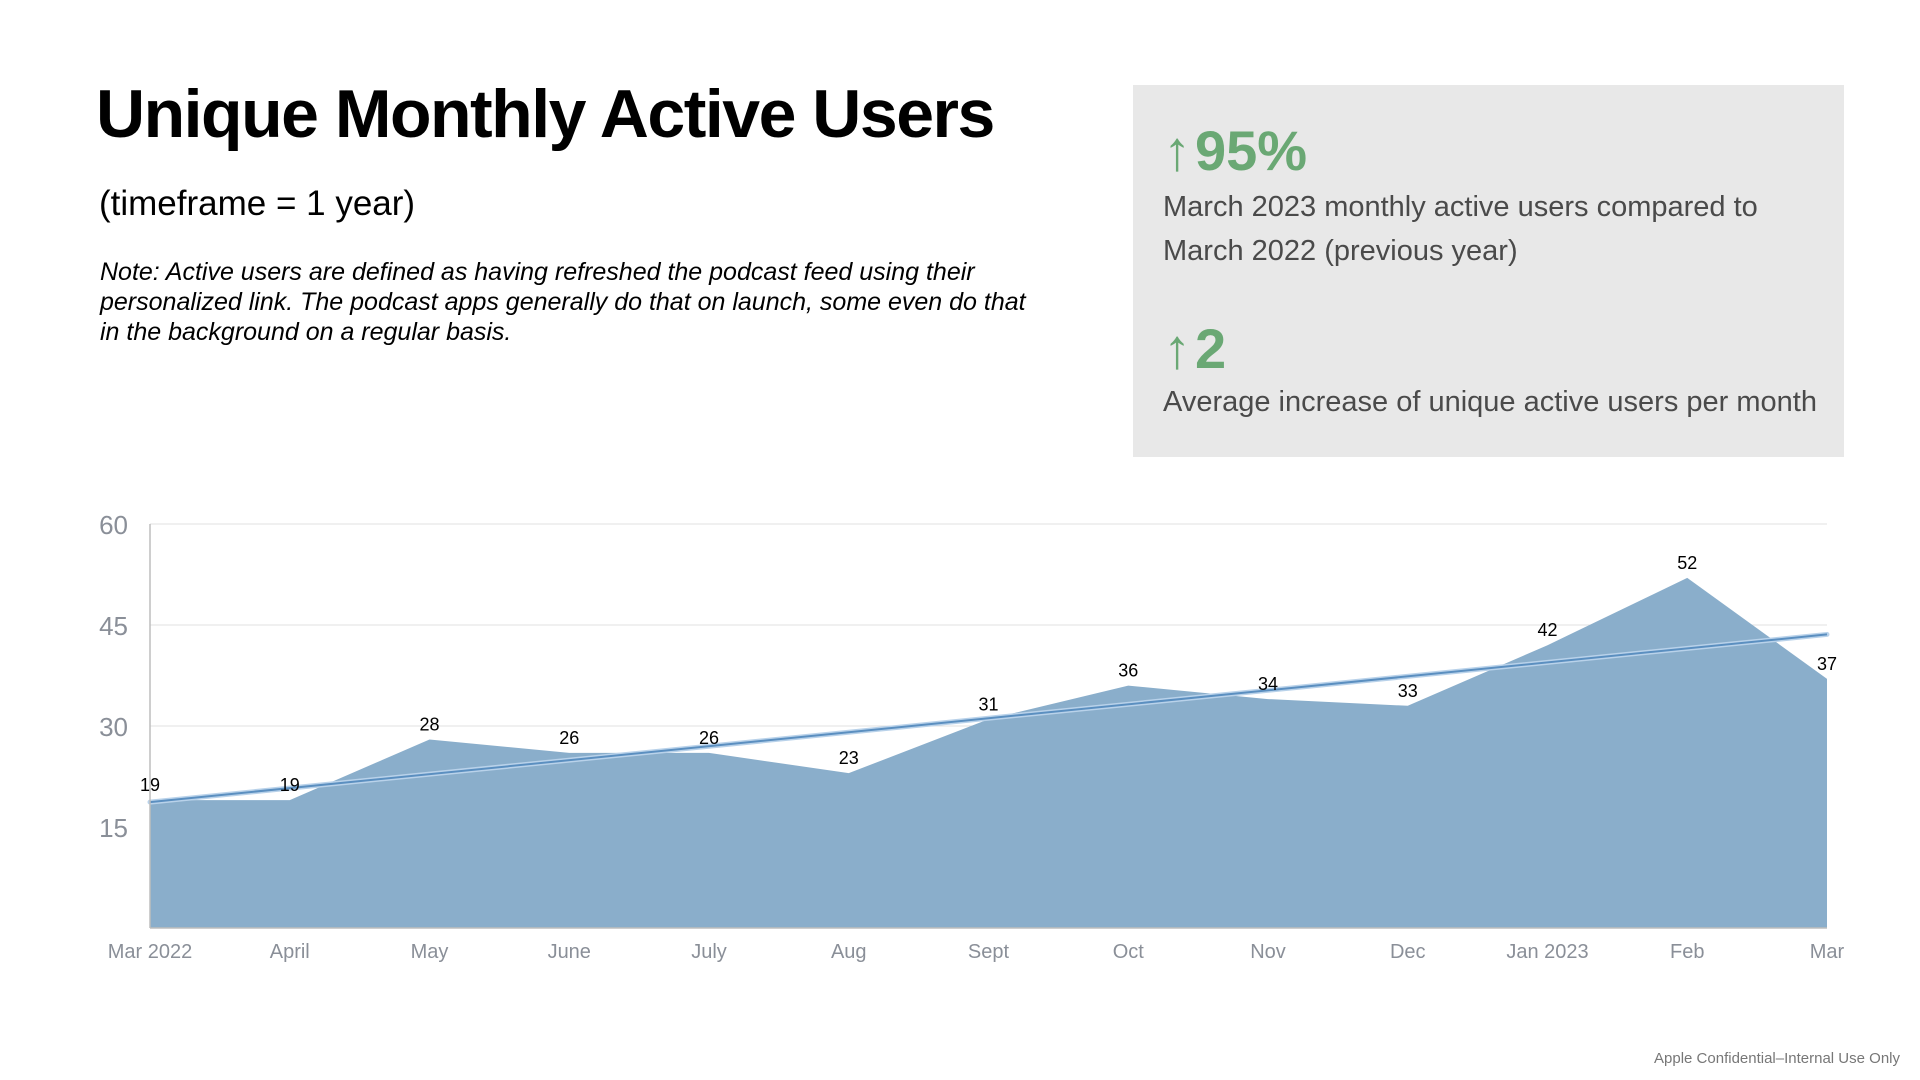 This screenshot has width=1920, height=1080. Describe the element at coordinates (1268, 952) in the screenshot. I see `x-tick-label: Nov` at that location.